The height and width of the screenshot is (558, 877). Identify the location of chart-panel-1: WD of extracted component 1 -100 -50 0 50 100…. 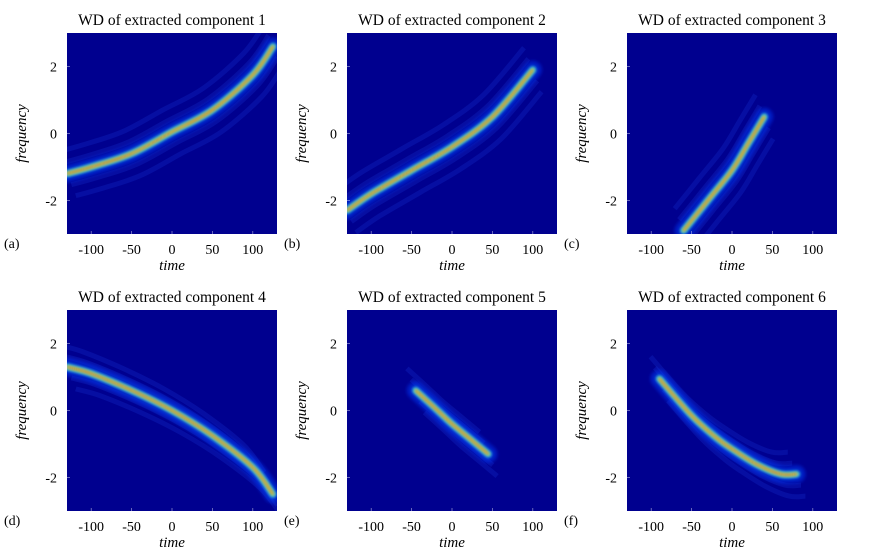
(140, 143).